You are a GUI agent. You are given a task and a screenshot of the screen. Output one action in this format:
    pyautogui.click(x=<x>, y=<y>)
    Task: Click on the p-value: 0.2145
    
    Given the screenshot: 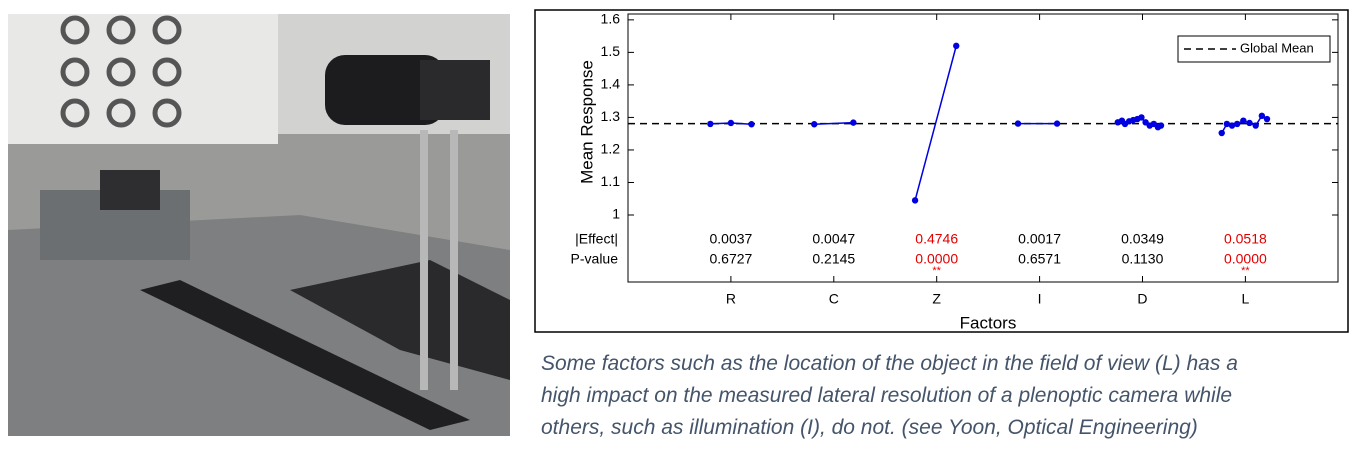 What is the action you would take?
    pyautogui.click(x=833, y=259)
    